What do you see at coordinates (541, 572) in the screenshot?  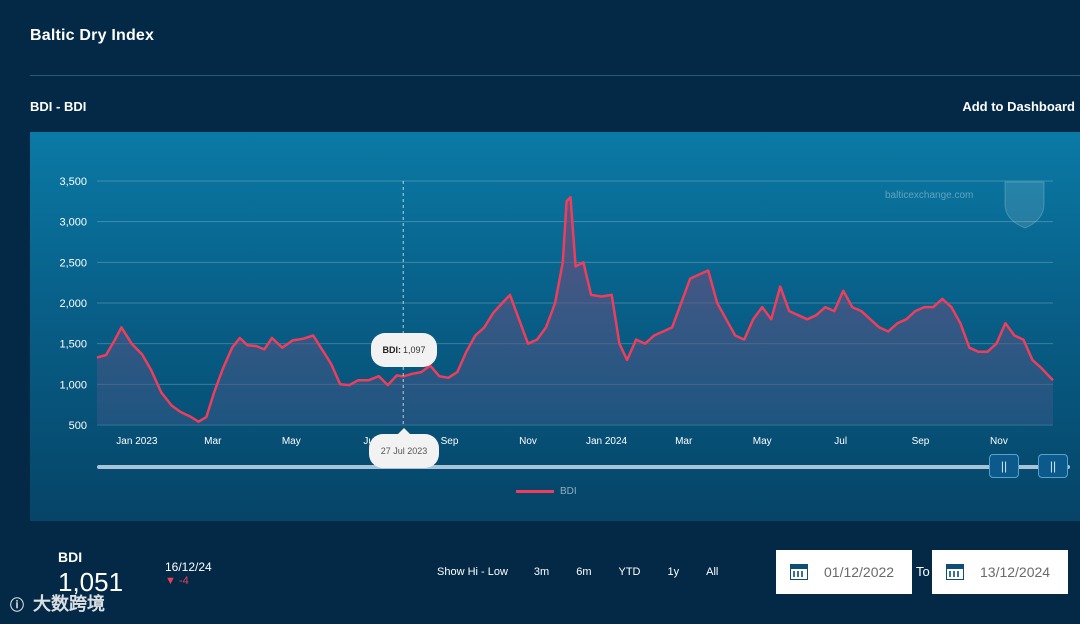 I see `range-3m: 3m` at bounding box center [541, 572].